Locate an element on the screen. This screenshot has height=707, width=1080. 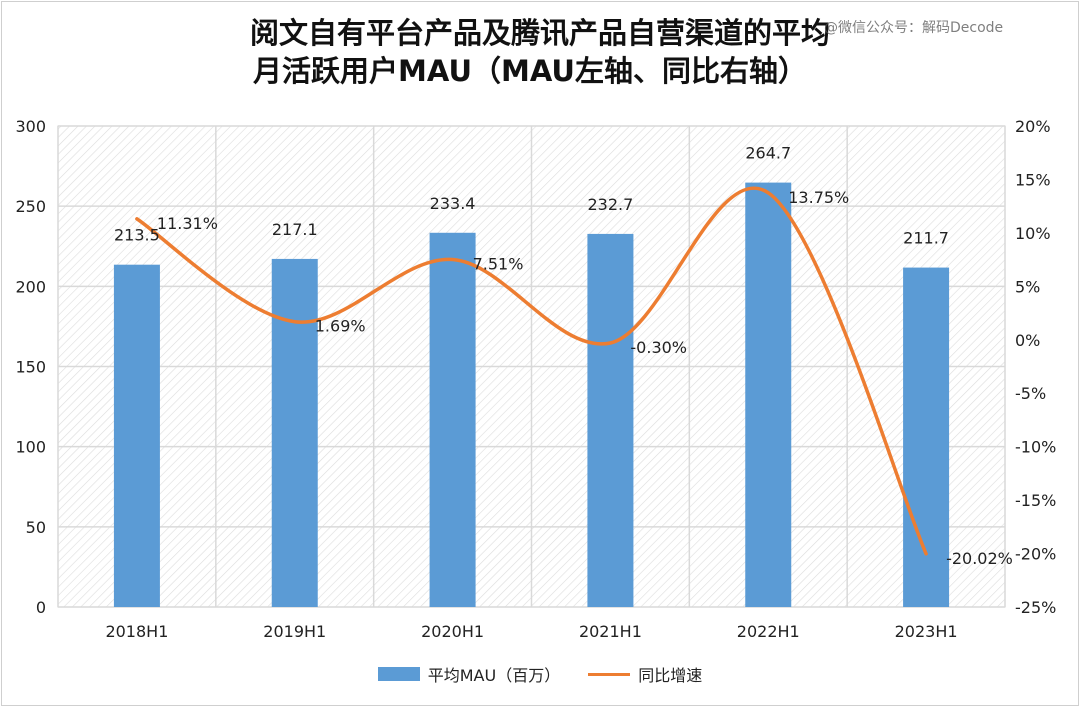
x-tick-label: 2019H1 is located at coordinates (294, 631).